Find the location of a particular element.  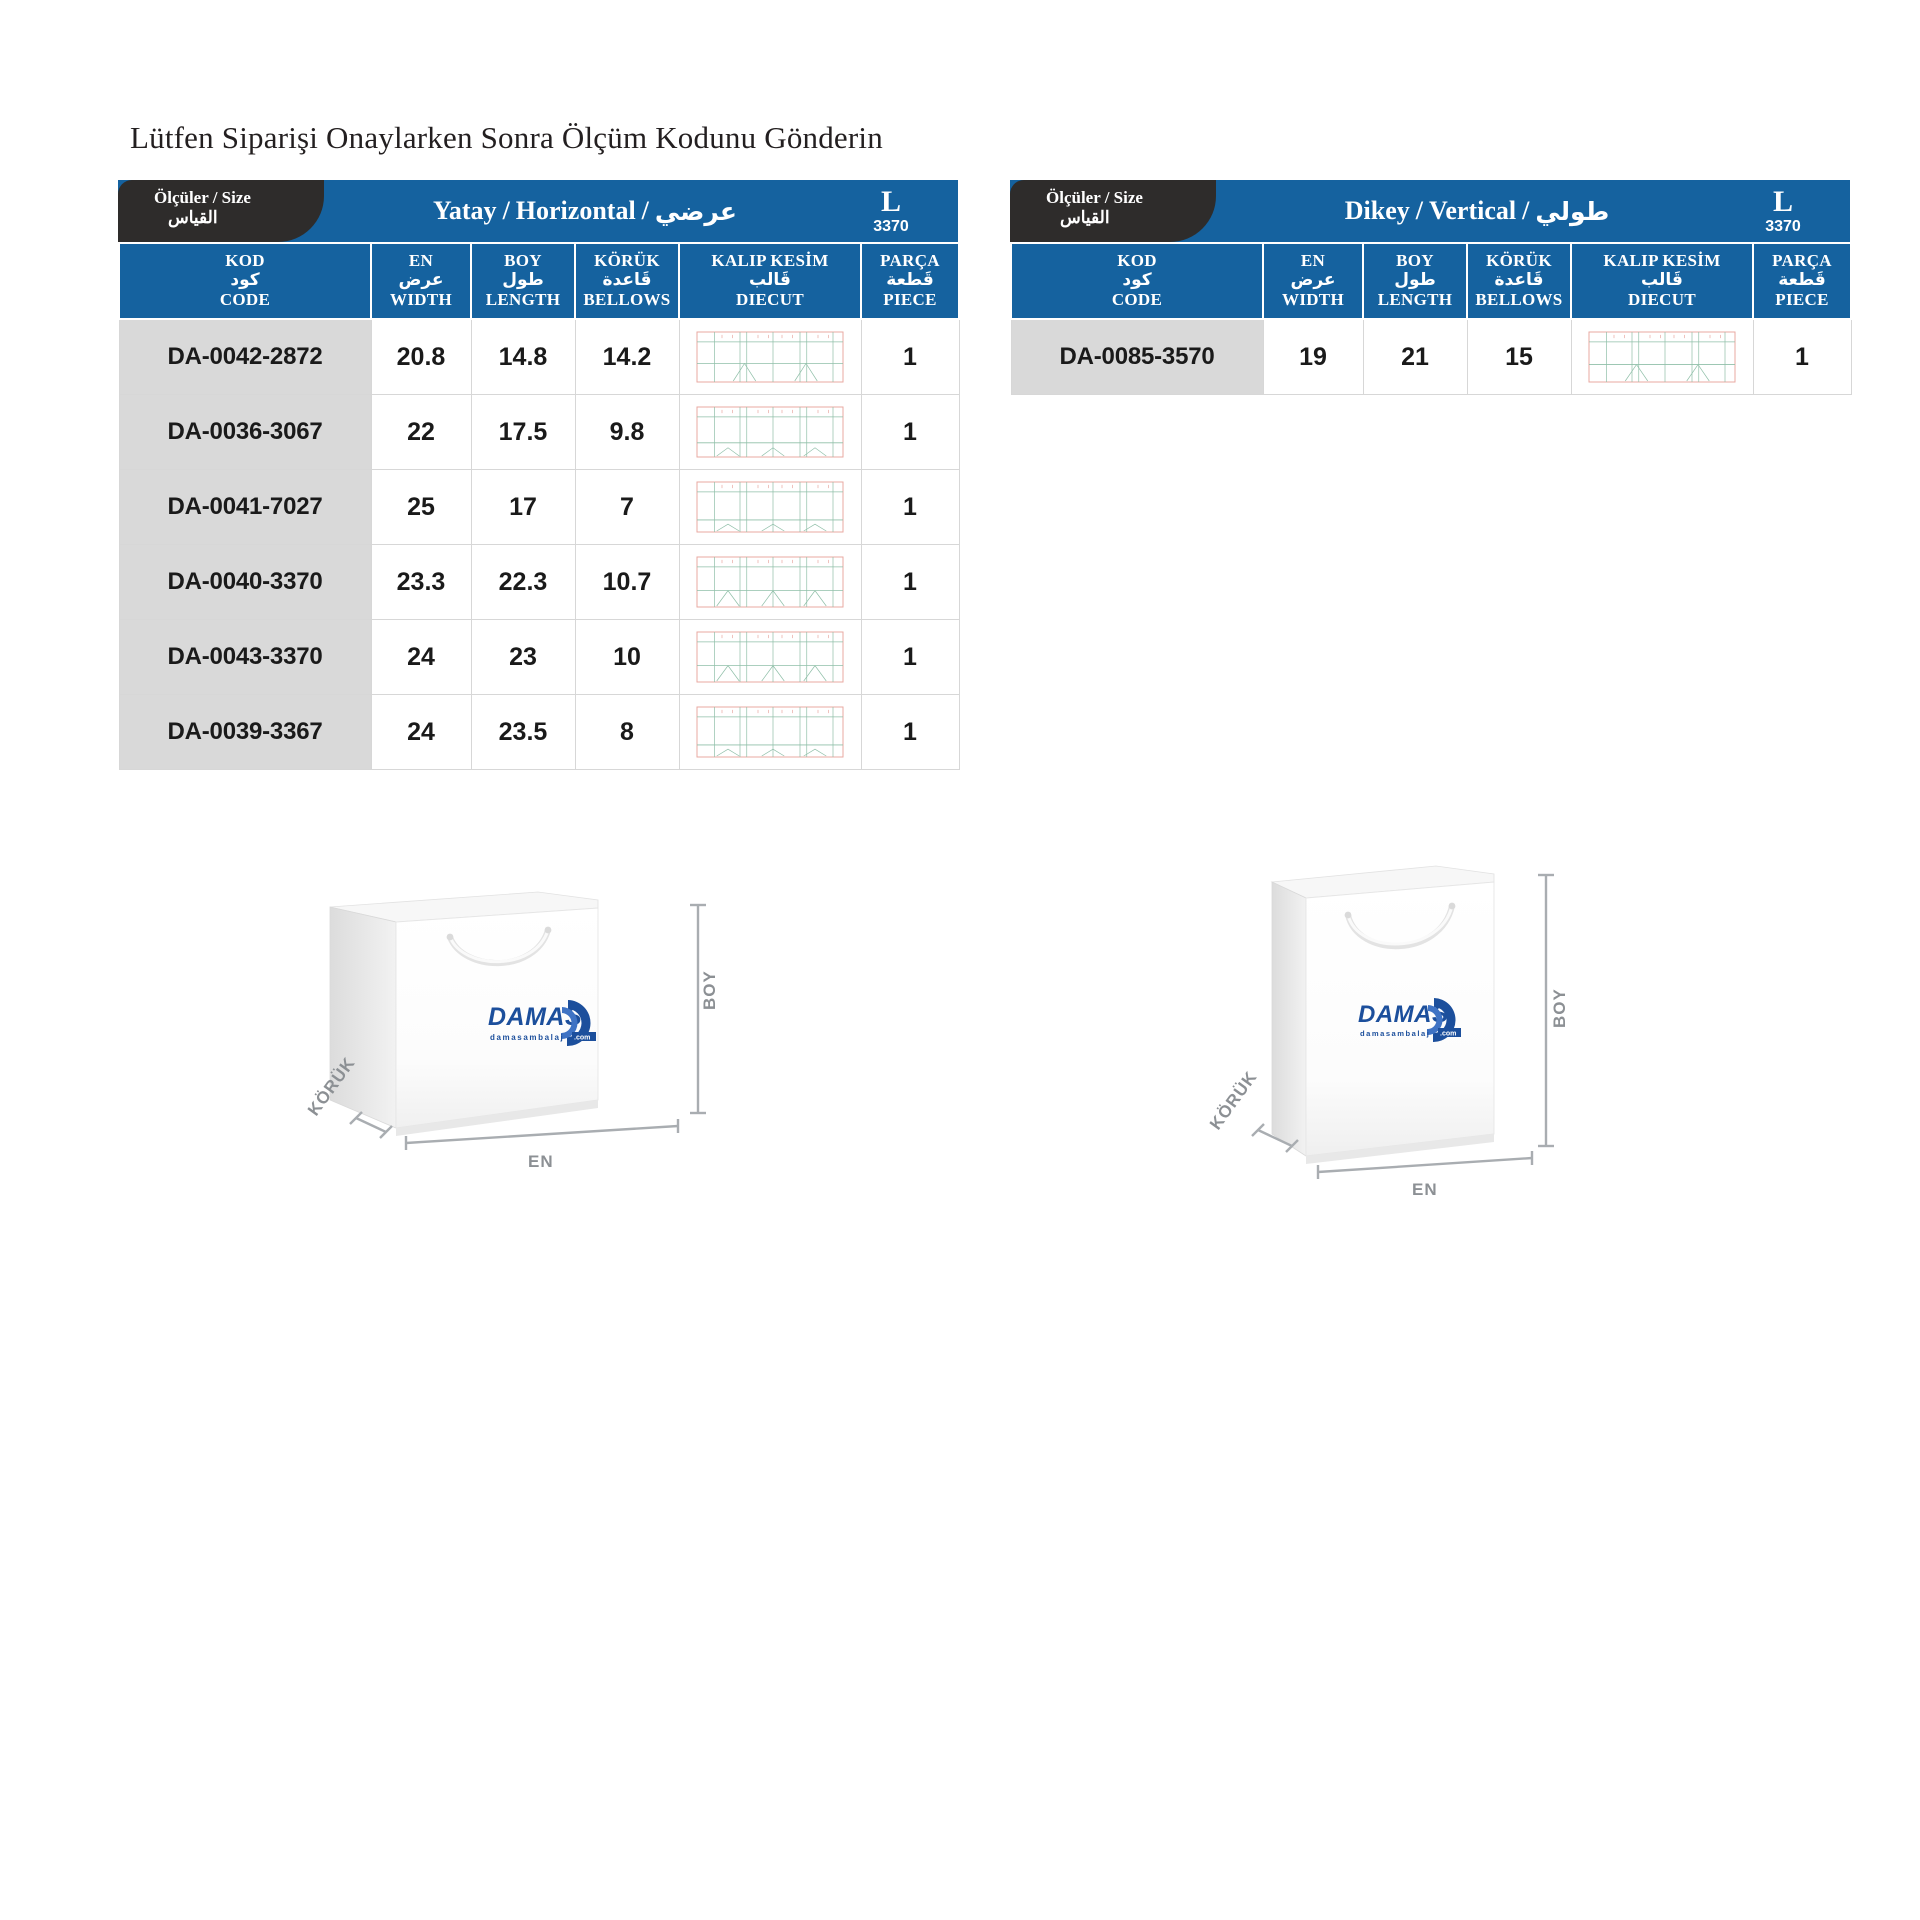

bag-illustration-horizontal: DAMAS damasambalaj .com BOY EN KÖRÜK is located at coordinates (530, 1030).